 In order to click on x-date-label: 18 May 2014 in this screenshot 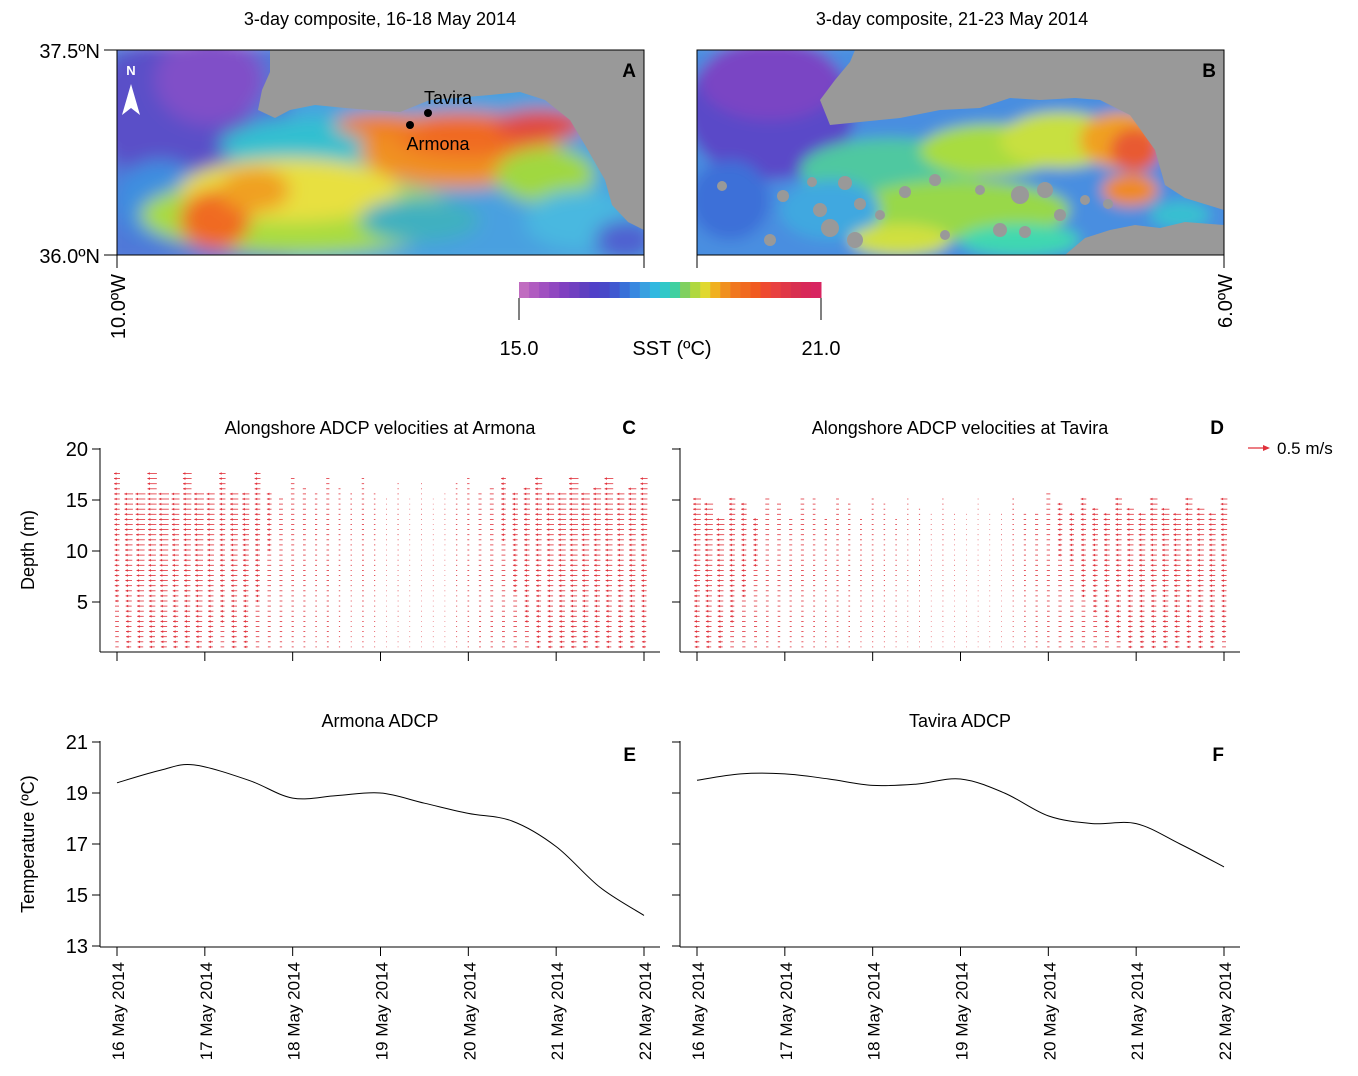, I will do `click(874, 1011)`.